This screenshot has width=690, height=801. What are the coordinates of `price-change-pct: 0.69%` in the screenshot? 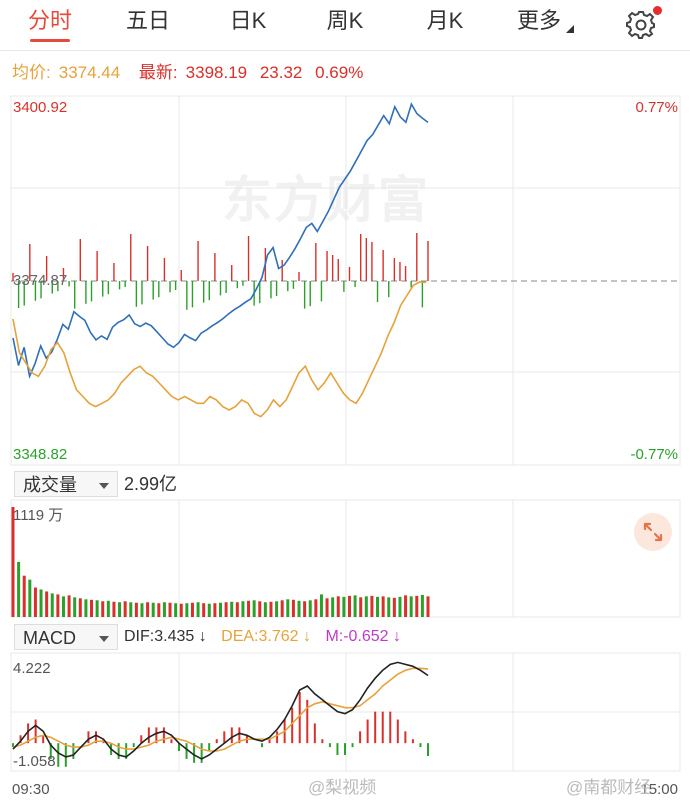 It's located at (339, 72).